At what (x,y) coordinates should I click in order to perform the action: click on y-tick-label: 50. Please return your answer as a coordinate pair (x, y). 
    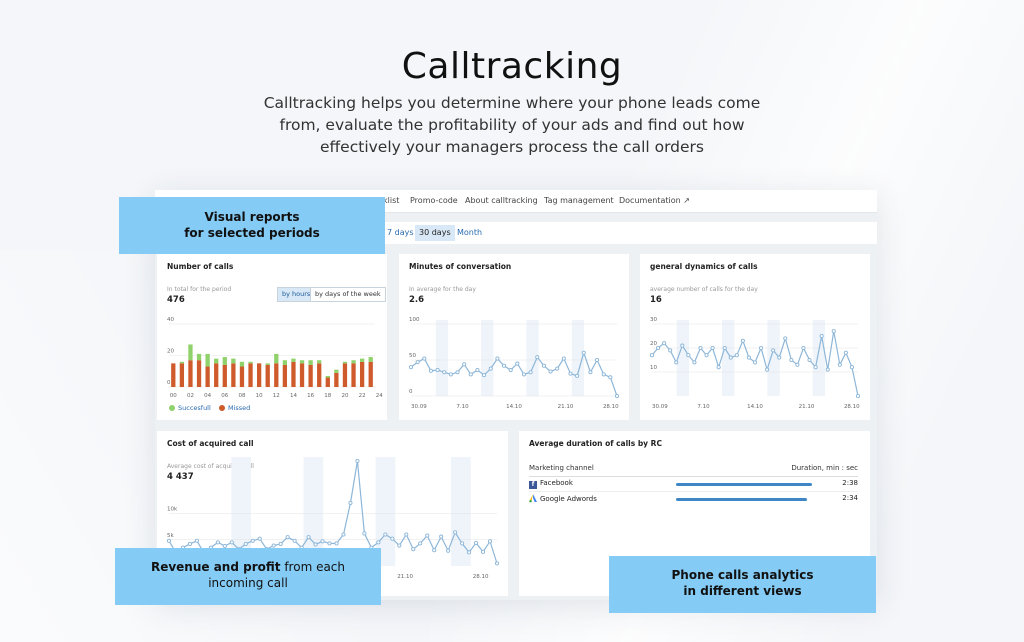
    Looking at the image, I should click on (412, 356).